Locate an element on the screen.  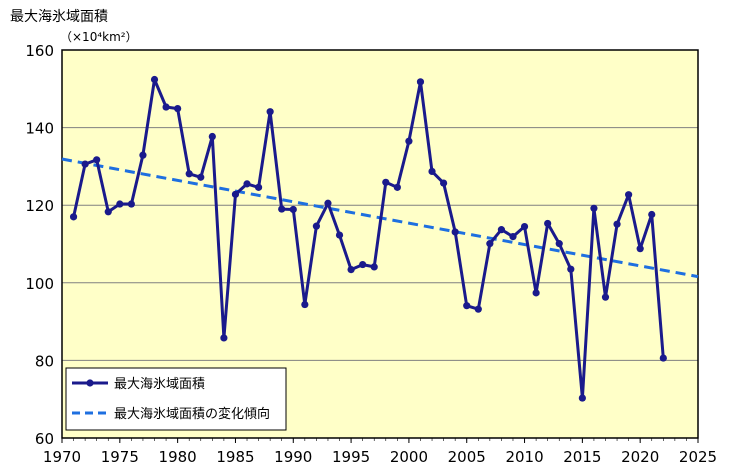
x-tick-label: 1995 is located at coordinates (351, 457).